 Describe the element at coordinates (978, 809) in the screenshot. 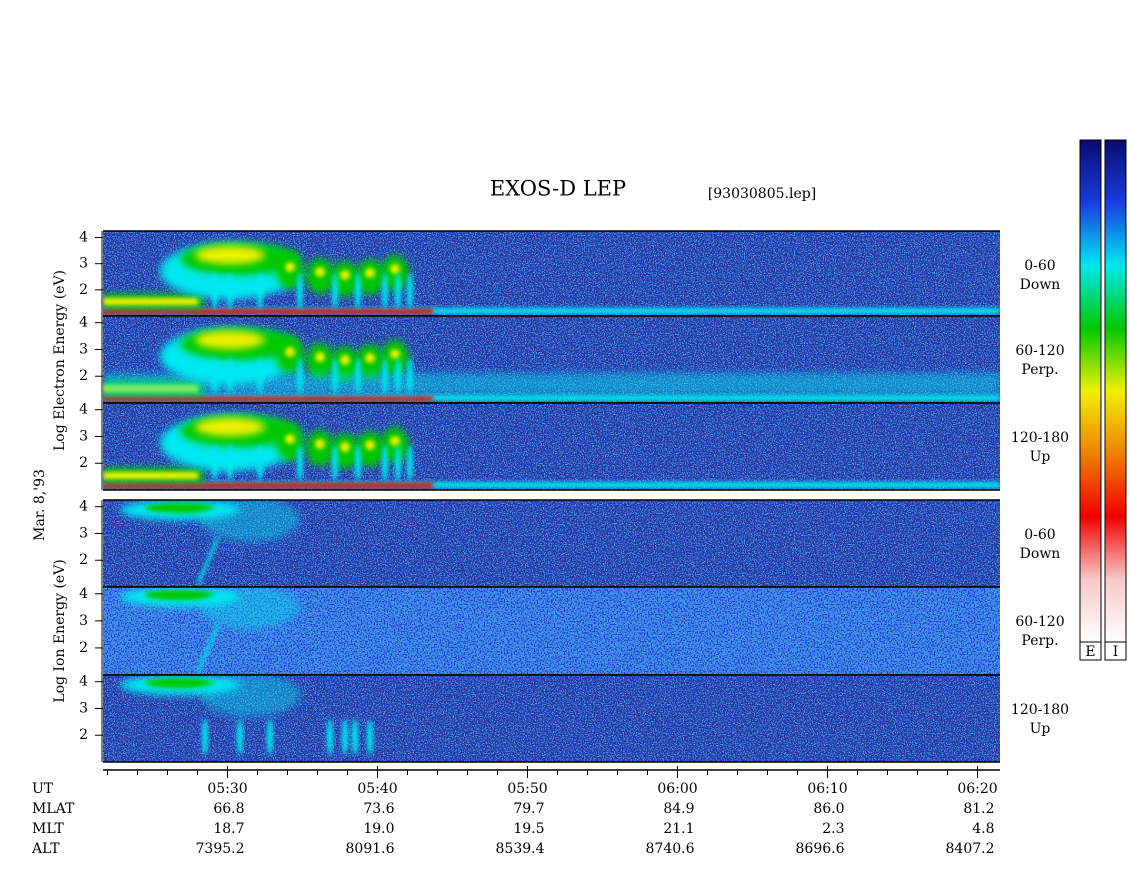

I see `ephemeris-value: 81.2` at that location.